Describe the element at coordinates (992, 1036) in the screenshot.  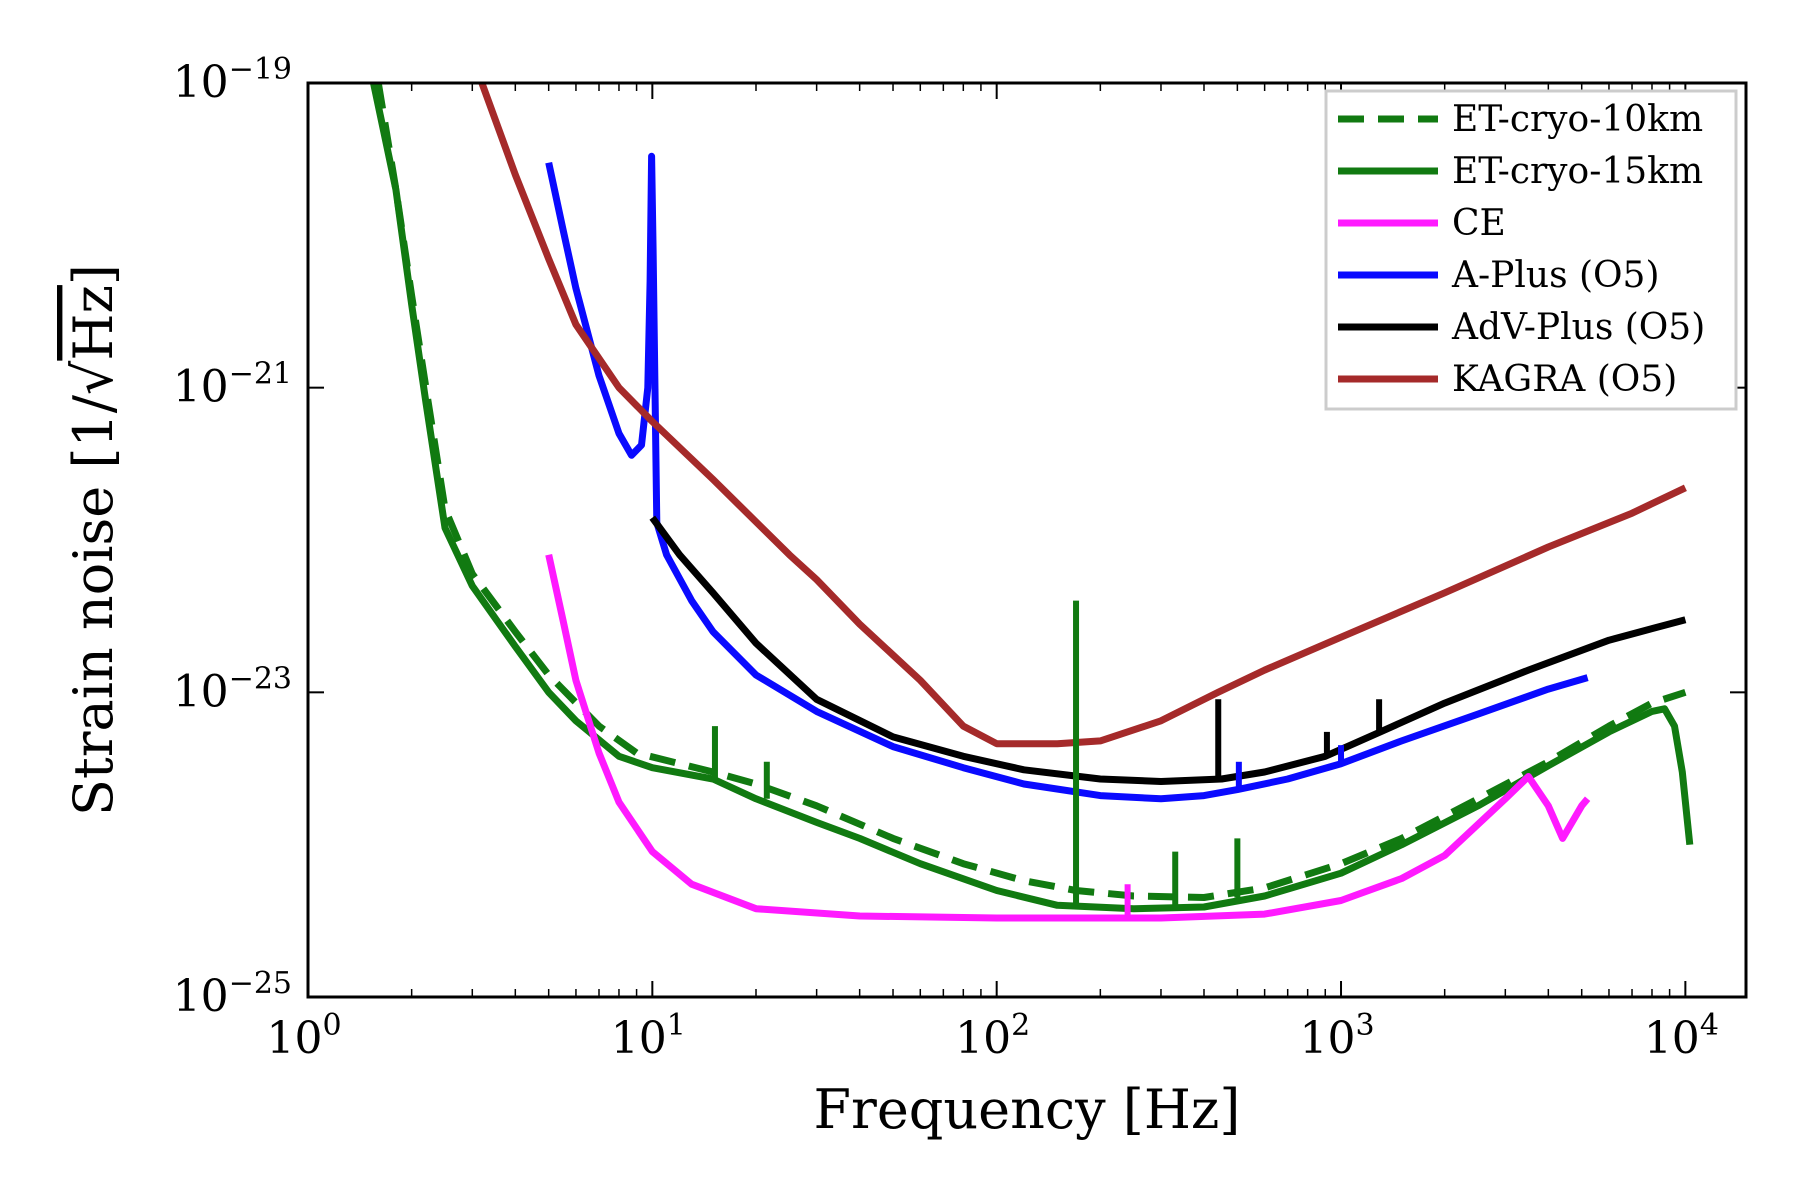
I see `x-tick-label: 102` at that location.